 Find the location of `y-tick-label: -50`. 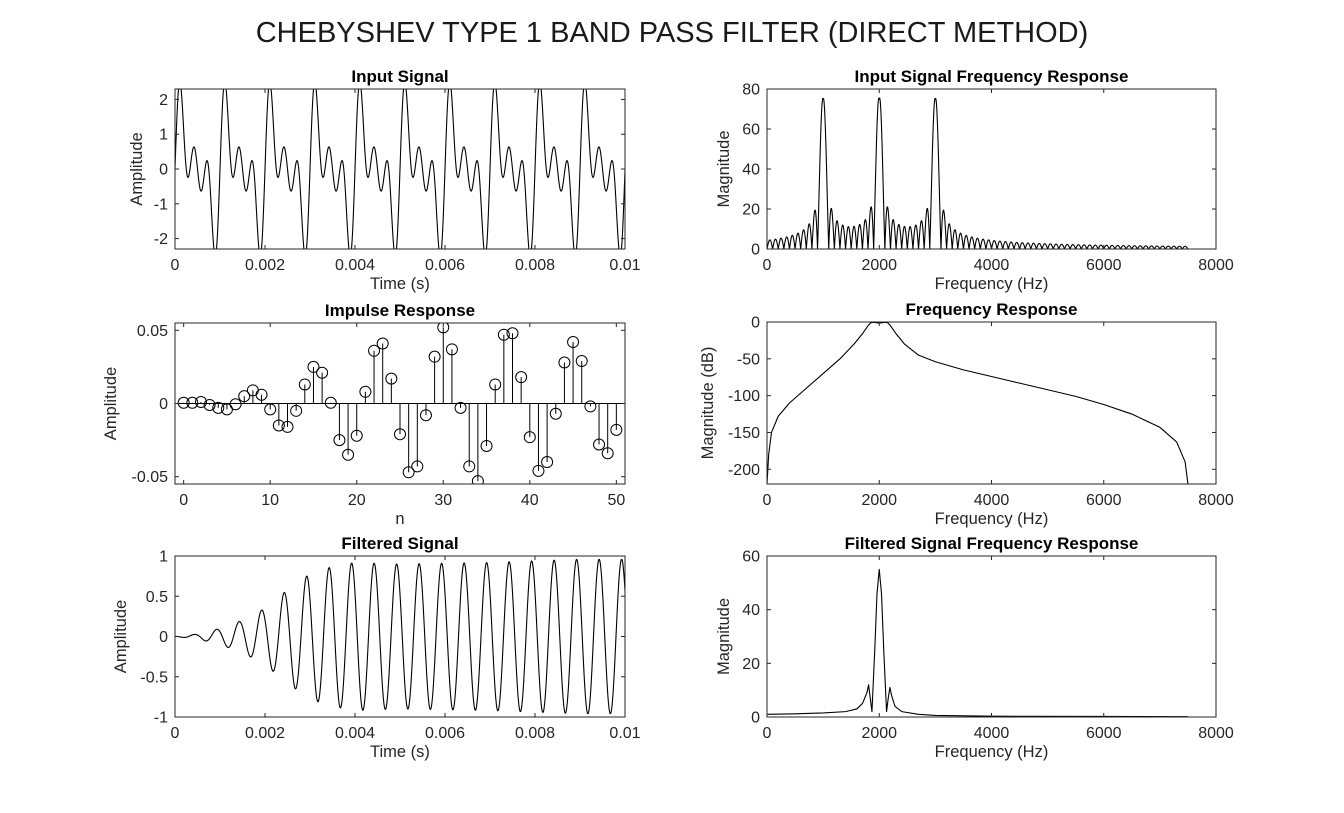

y-tick-label: -50 is located at coordinates (748, 359).